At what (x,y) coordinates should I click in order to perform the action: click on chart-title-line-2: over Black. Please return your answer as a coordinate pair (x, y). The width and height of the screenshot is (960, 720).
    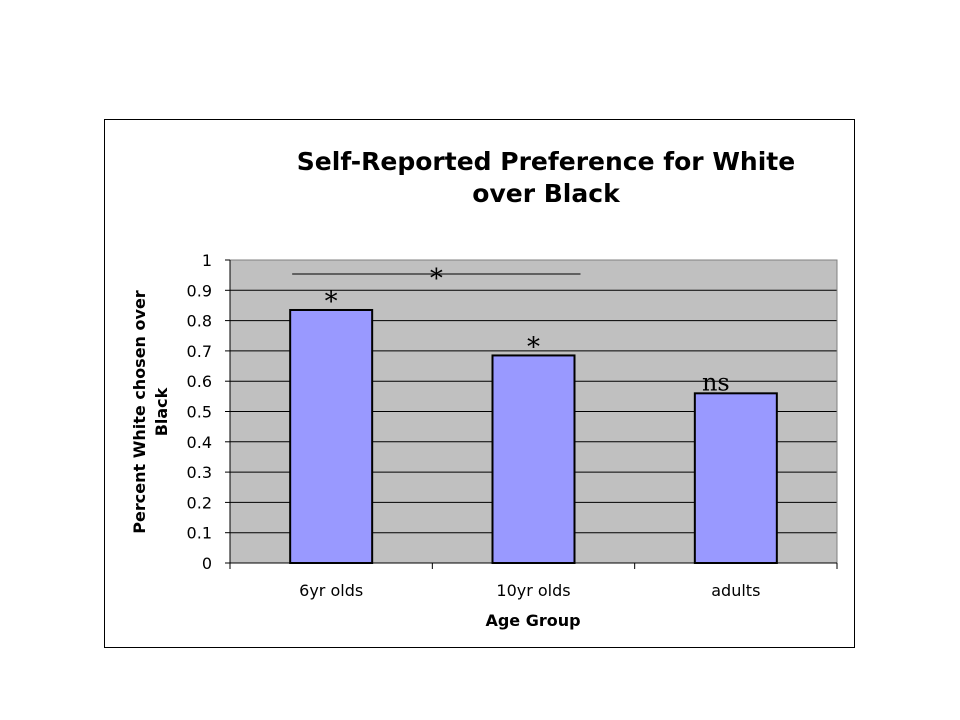
    Looking at the image, I should click on (546, 193).